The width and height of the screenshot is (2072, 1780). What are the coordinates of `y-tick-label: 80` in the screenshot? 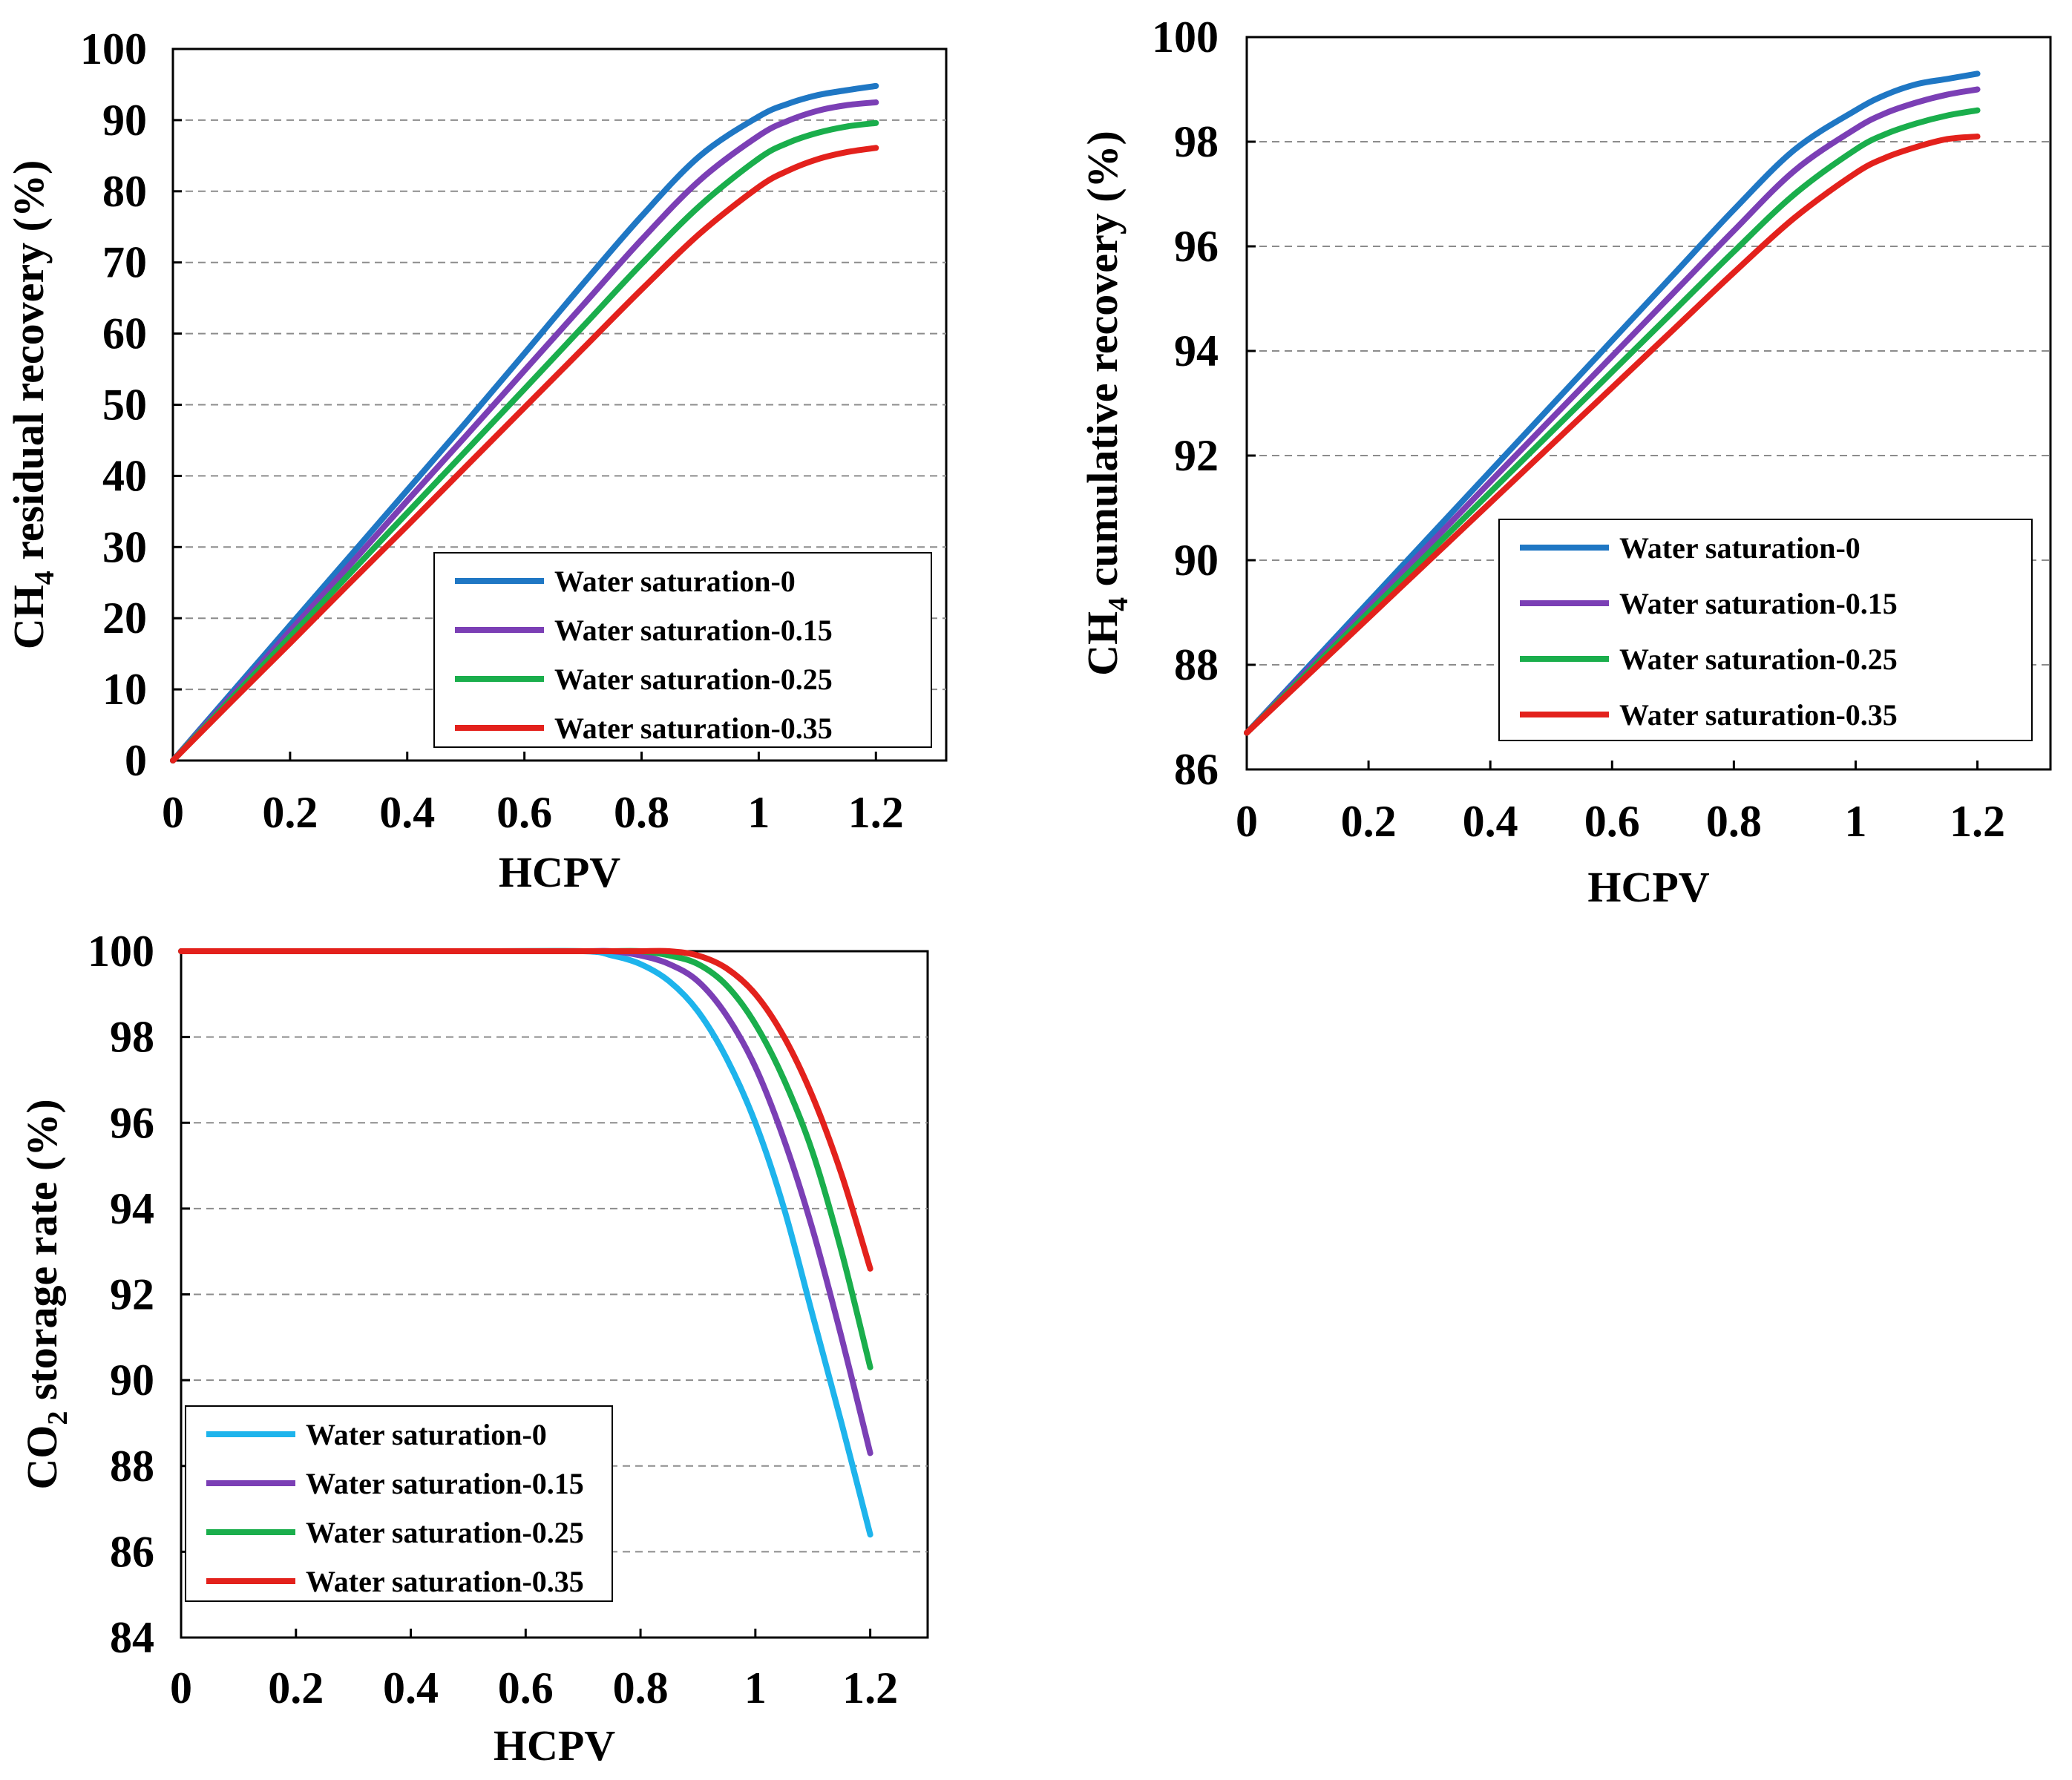 It's located at (124, 191).